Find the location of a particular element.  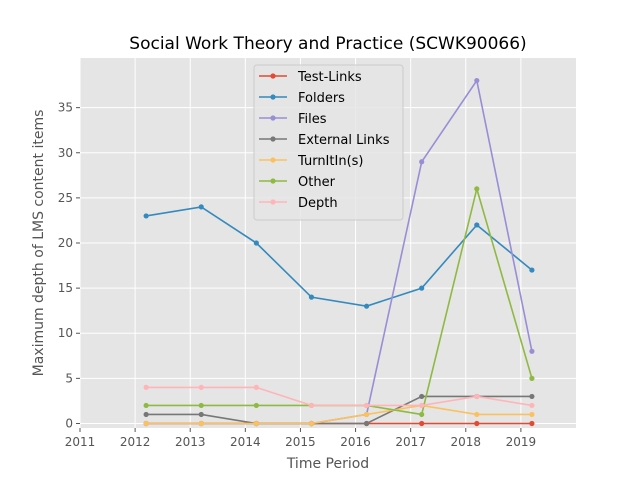

x-axis-label: Time Period is located at coordinates (327, 464).